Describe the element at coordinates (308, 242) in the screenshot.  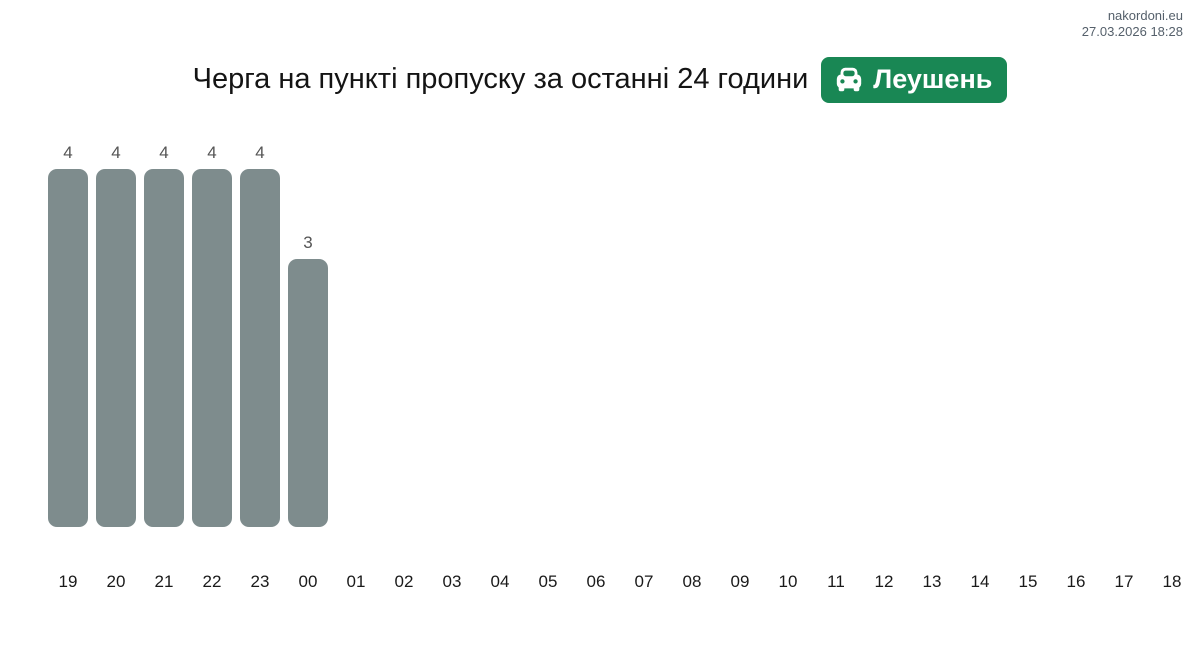
I see `bar-value-label: 3` at that location.